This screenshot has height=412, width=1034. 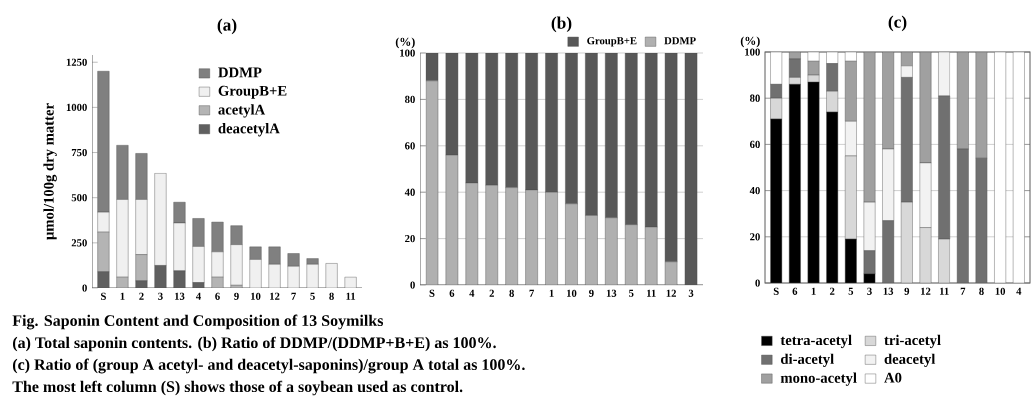 What do you see at coordinates (79, 243) in the screenshot?
I see `y-tick-label: 250` at bounding box center [79, 243].